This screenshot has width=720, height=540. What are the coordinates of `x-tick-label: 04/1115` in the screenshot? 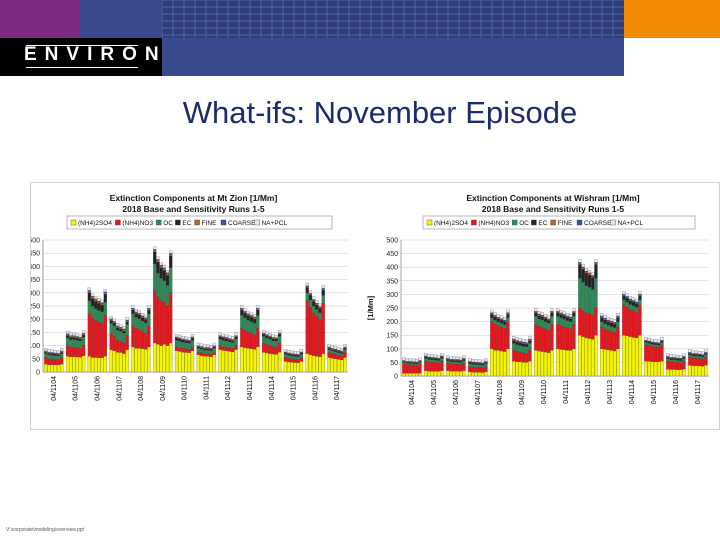 It's located at (654, 392).